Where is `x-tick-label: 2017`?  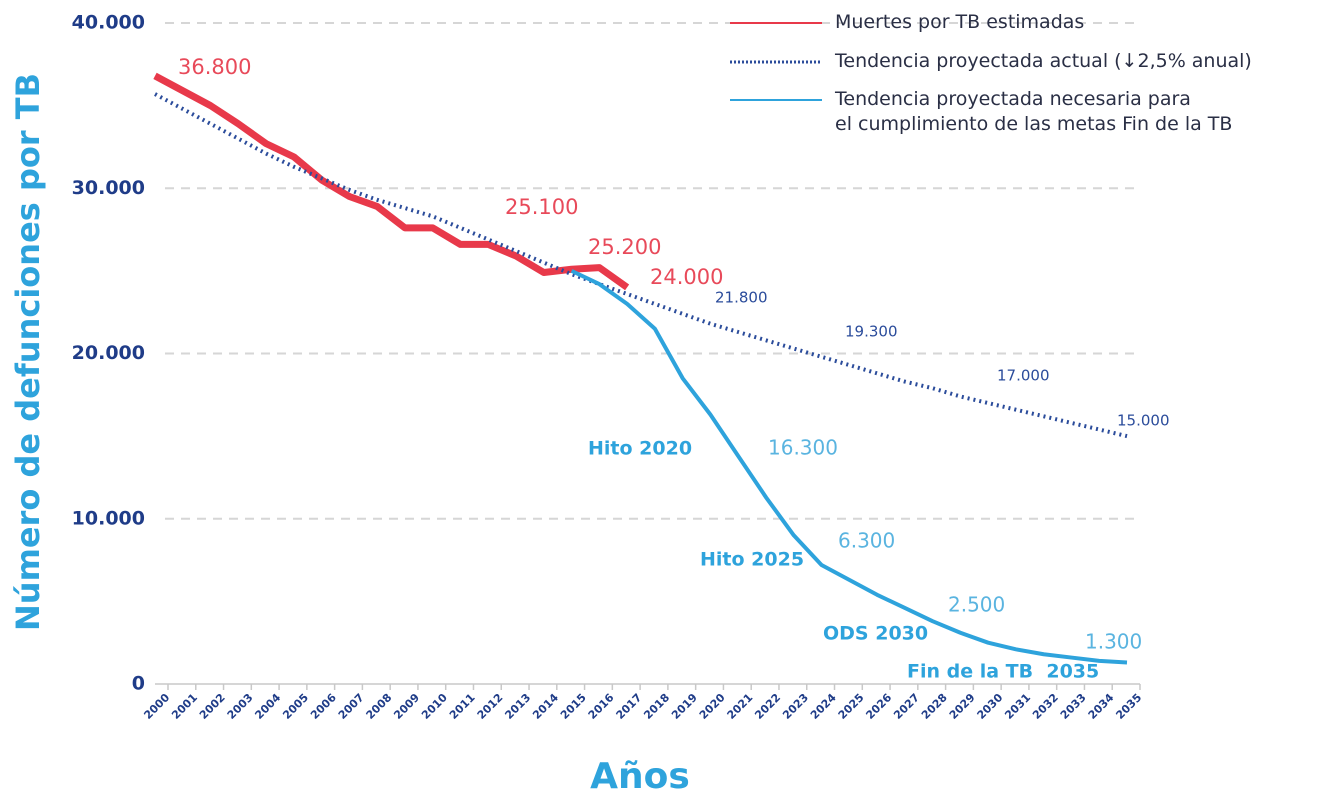
x-tick-label: 2017 is located at coordinates (629, 706).